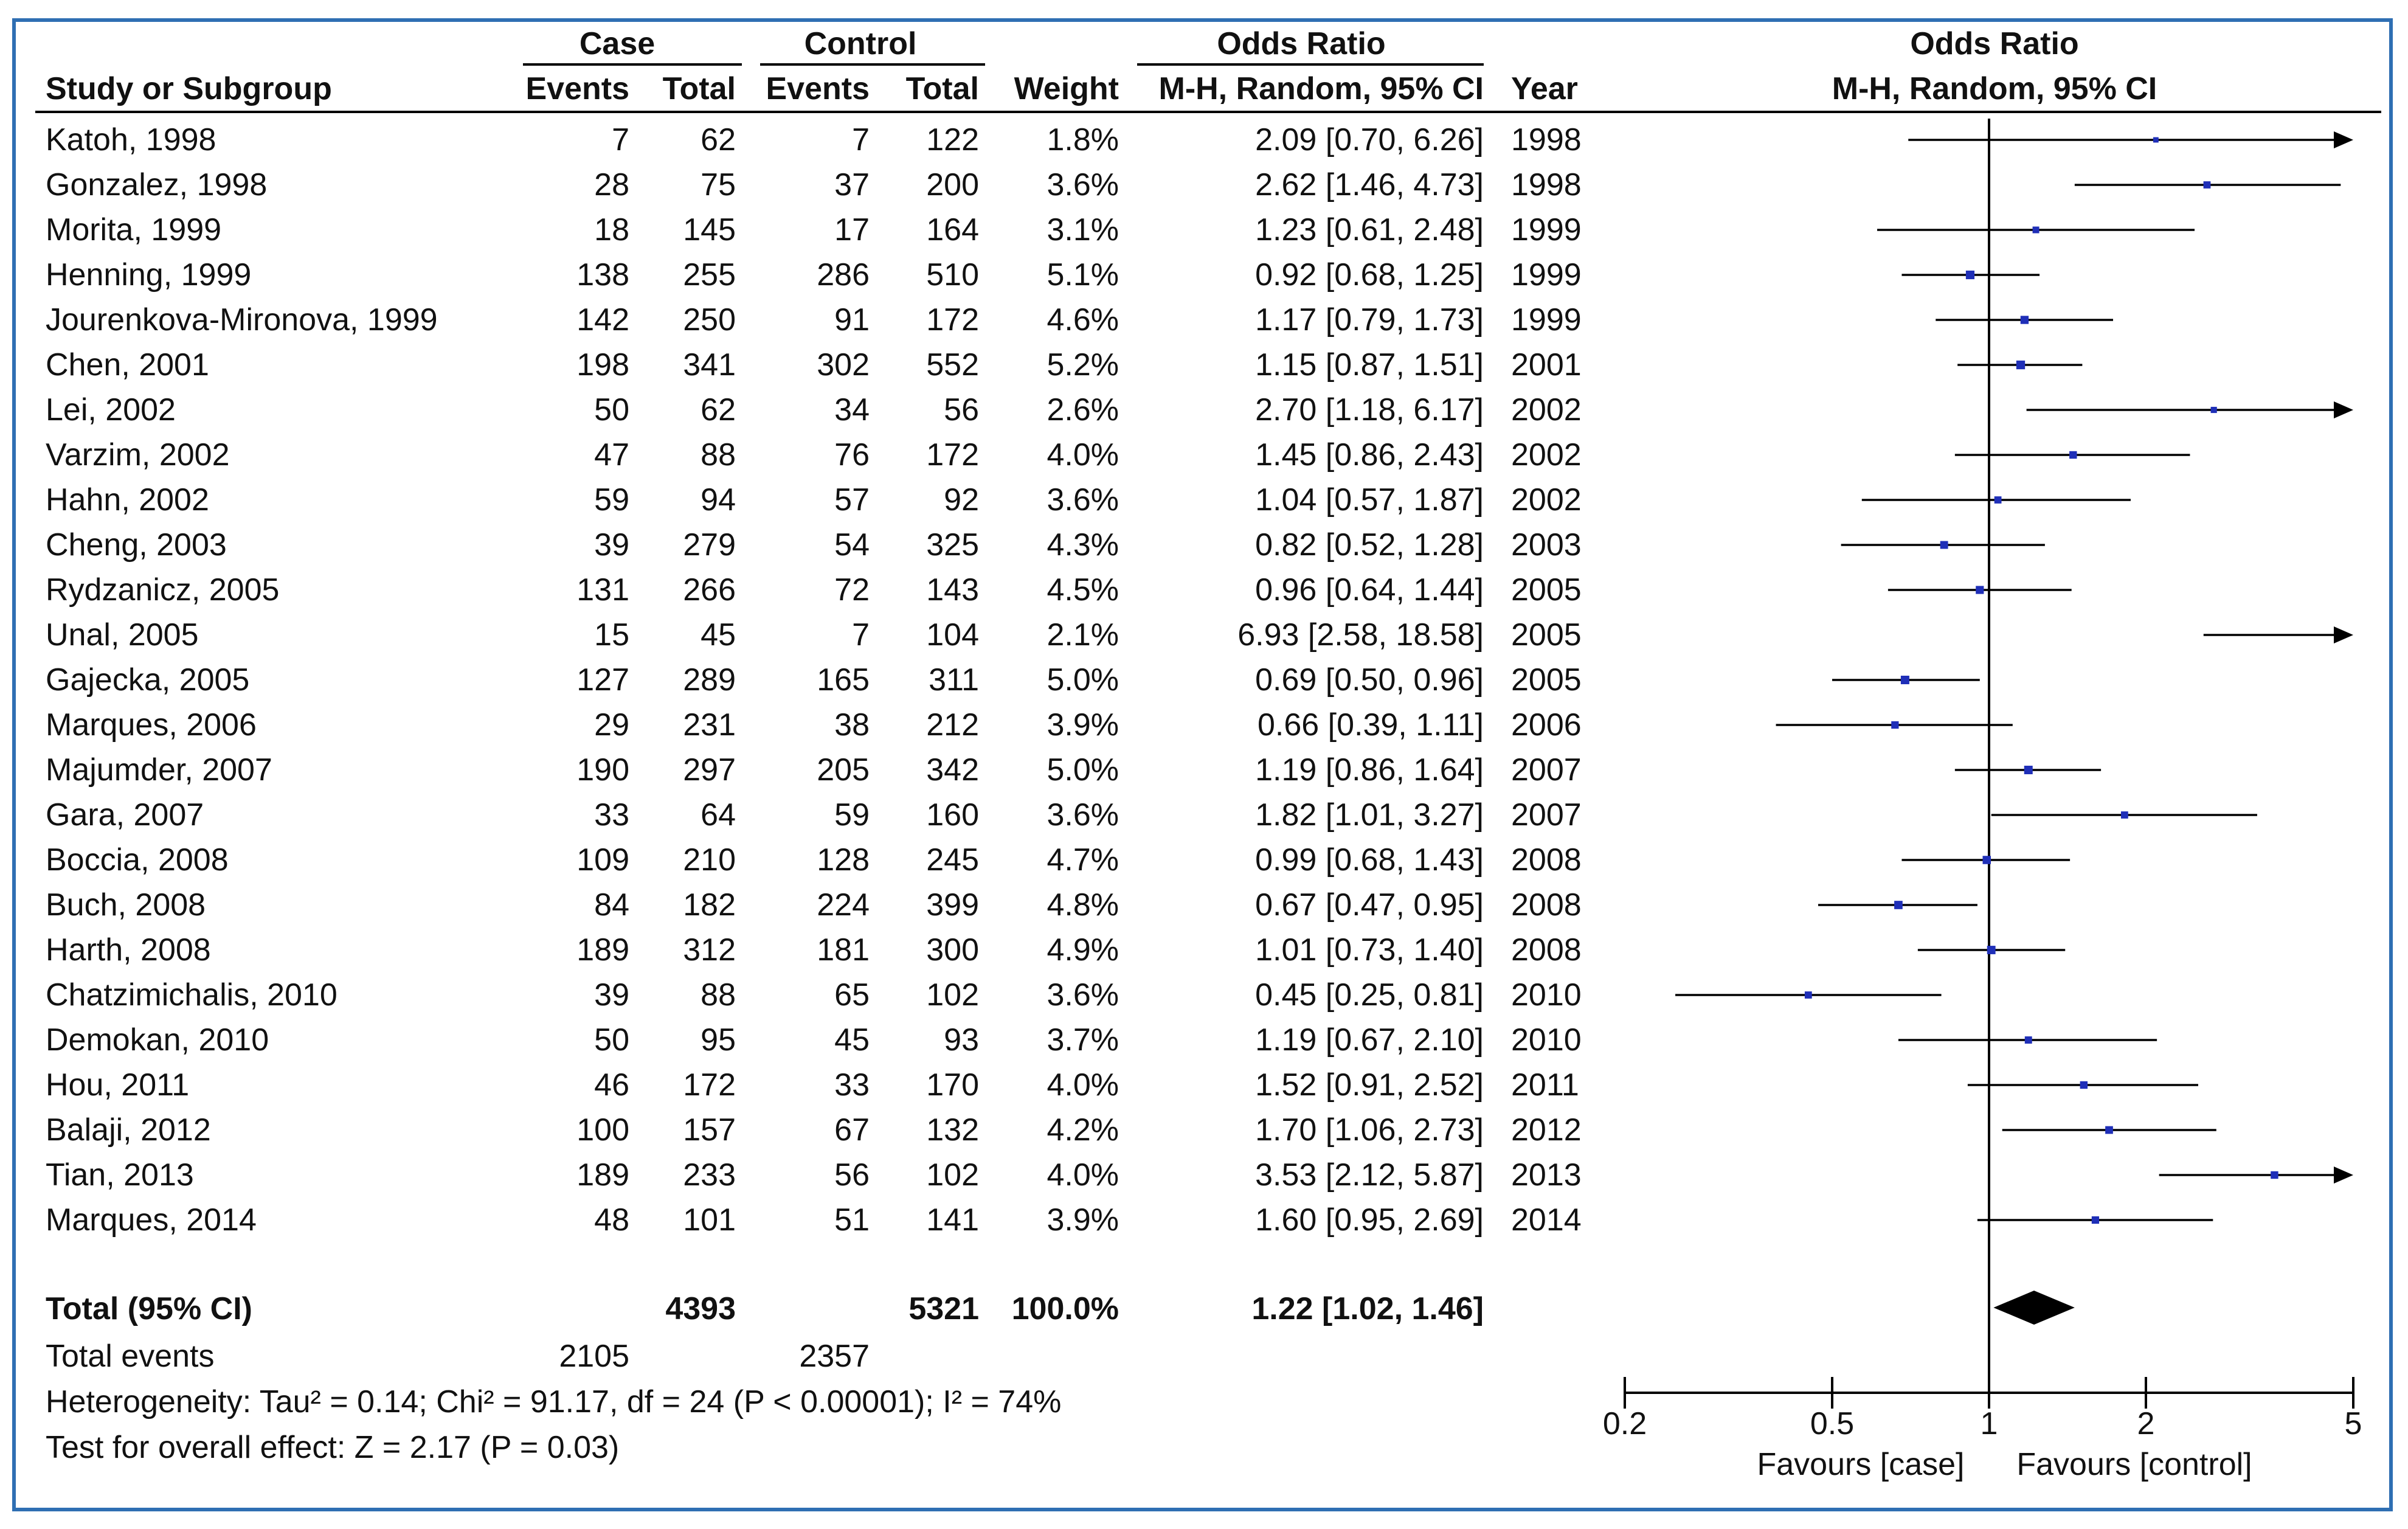 The image size is (2408, 1529). I want to click on control-events: 224, so click(844, 905).